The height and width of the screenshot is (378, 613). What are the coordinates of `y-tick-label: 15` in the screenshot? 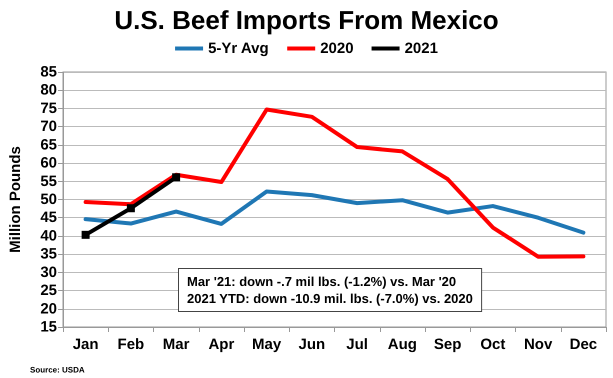 It's located at (48, 327).